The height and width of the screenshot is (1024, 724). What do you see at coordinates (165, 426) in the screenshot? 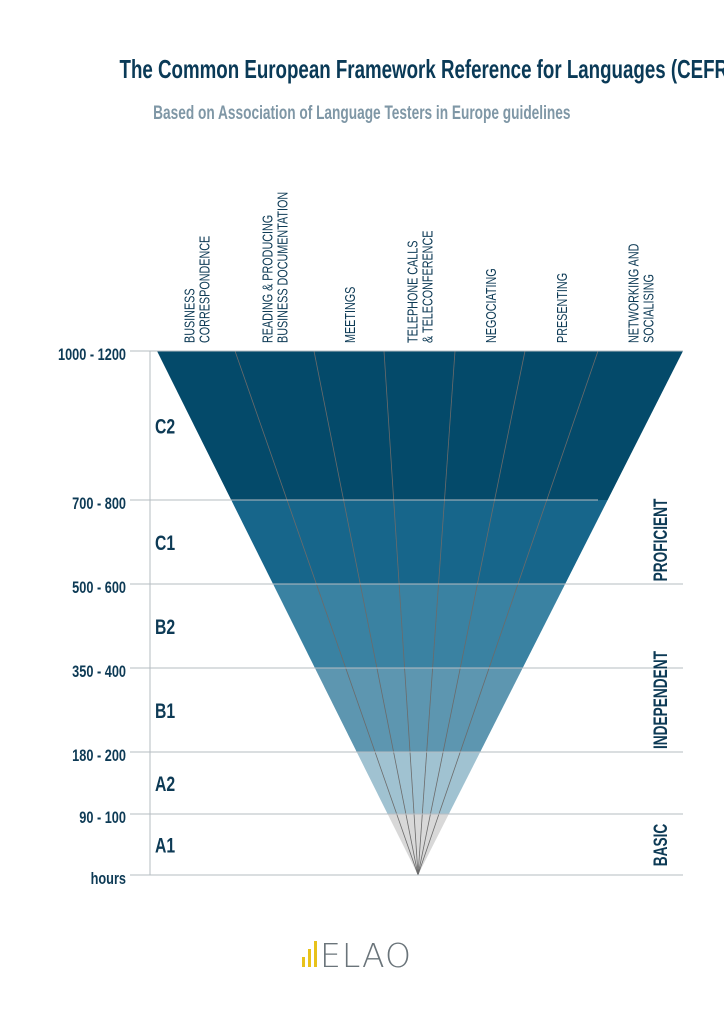
I see `level-label-c2: C2` at bounding box center [165, 426].